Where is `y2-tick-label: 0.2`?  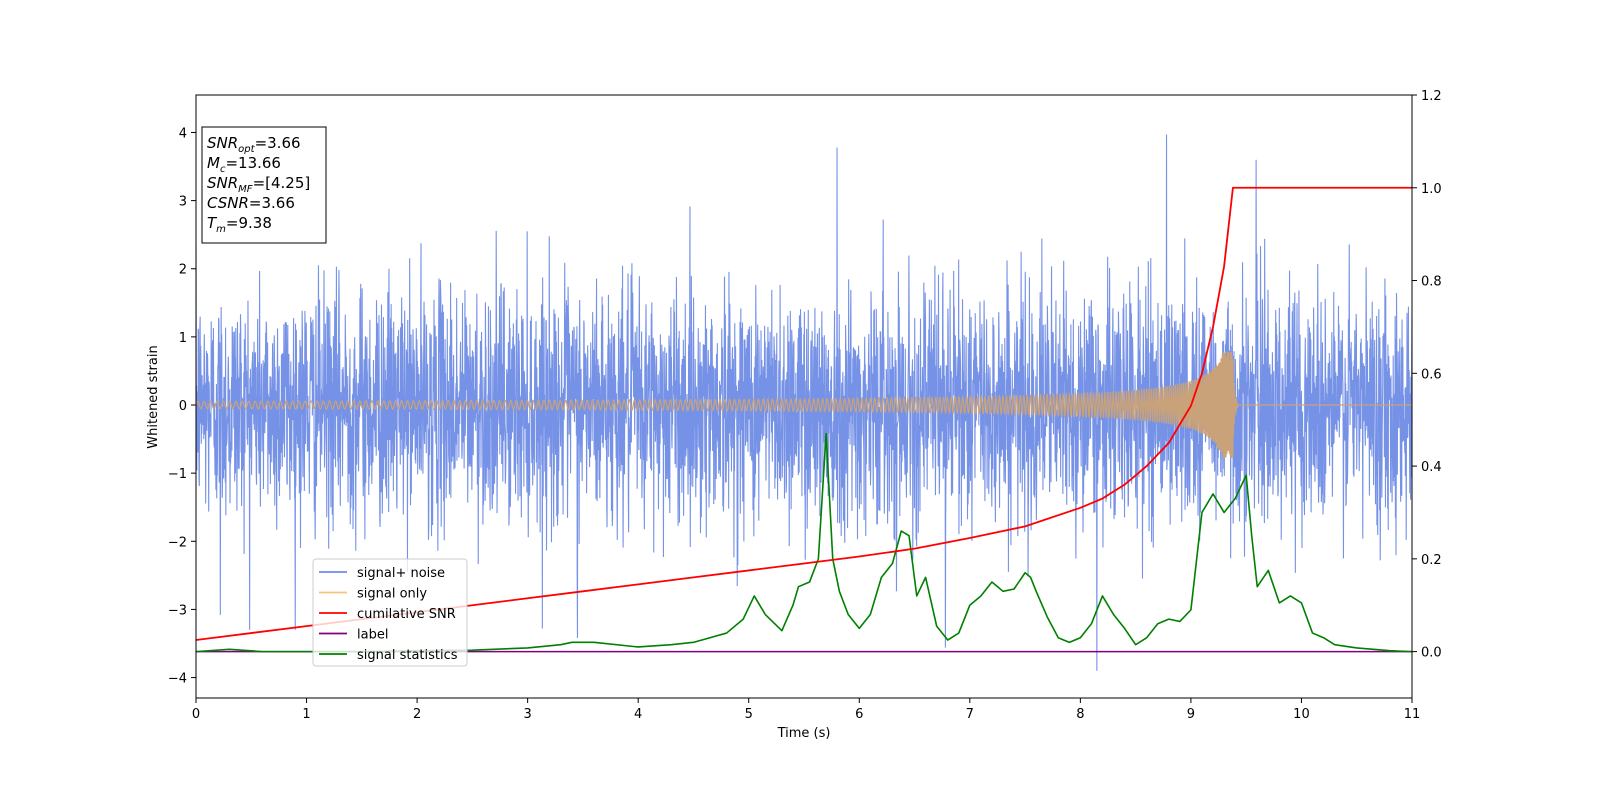
y2-tick-label: 0.2 is located at coordinates (1431, 560).